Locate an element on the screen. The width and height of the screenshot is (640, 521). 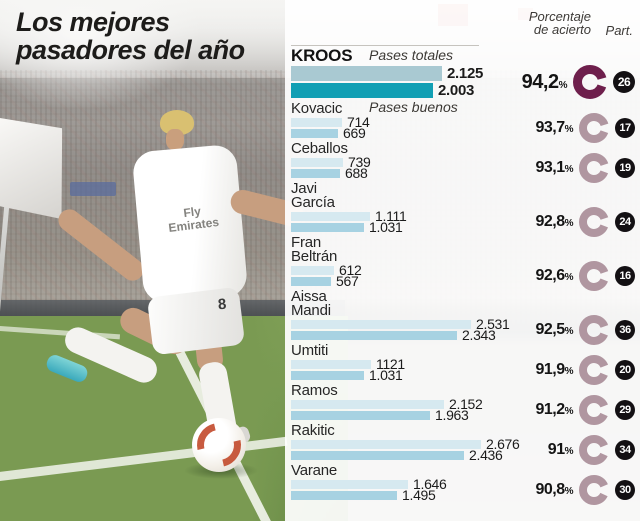
player-row: Kovacic 714 669 93,7% 17 is located at coordinates (463, 121).